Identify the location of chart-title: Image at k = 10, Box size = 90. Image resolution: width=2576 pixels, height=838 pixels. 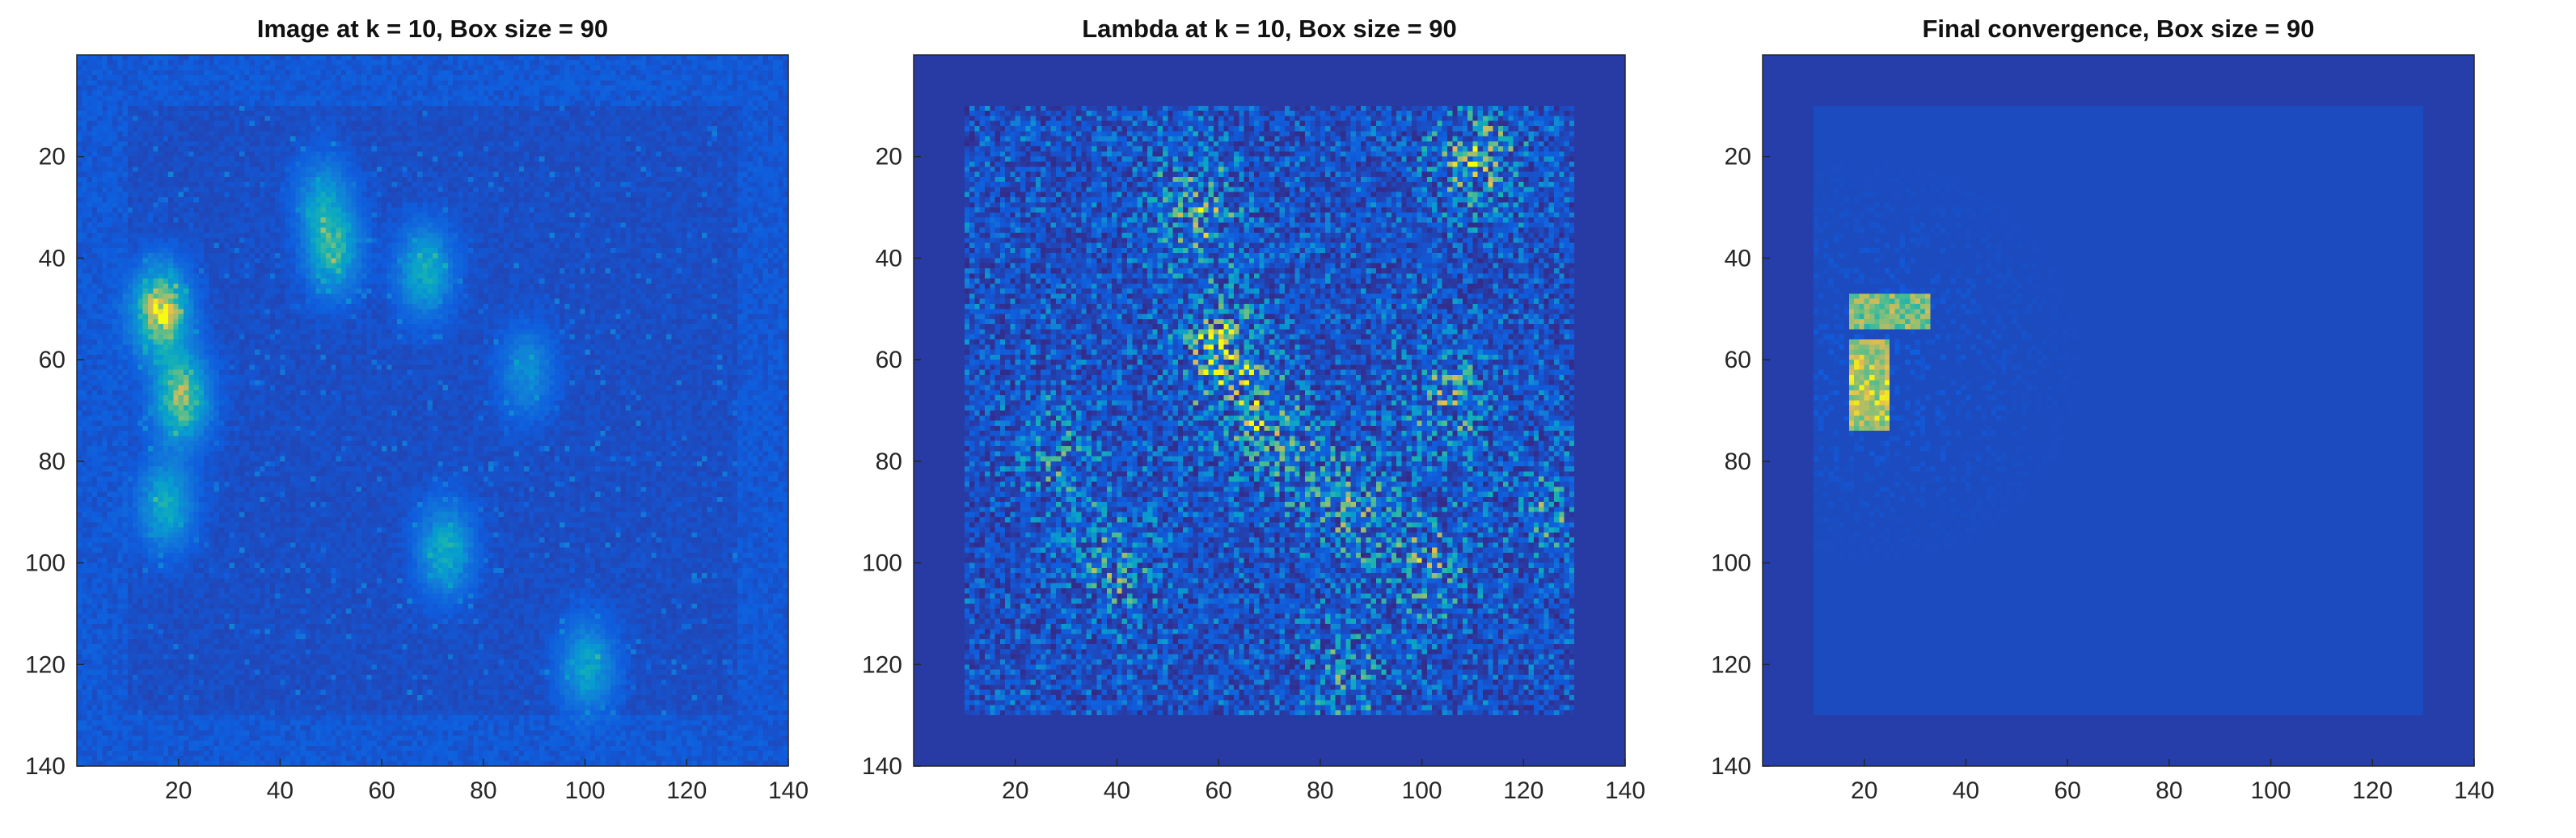
(432, 29).